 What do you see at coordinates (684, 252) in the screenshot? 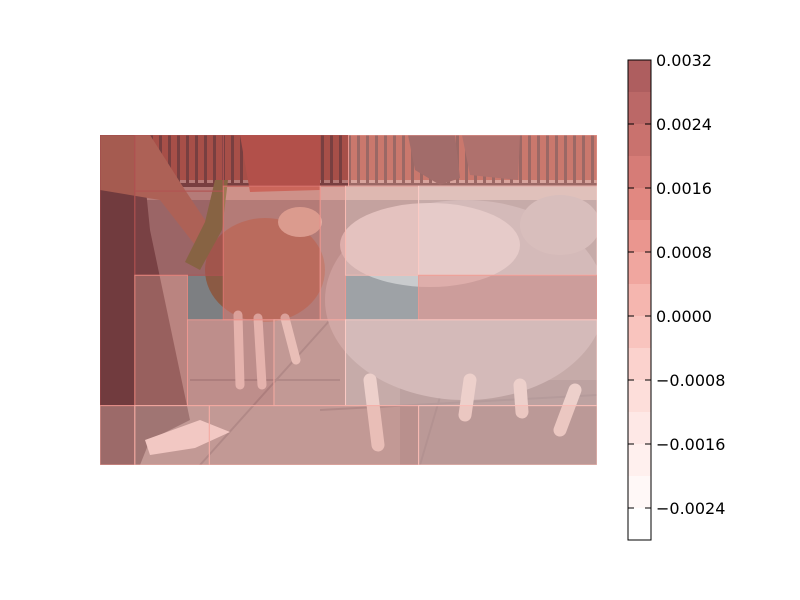
I see `colorbar-tick-label: 0.0008` at bounding box center [684, 252].